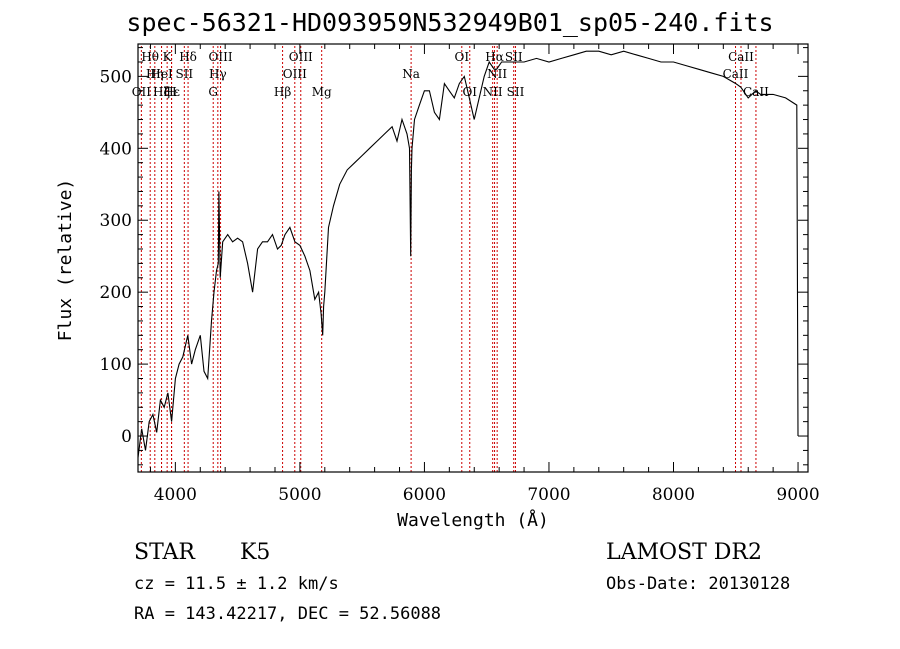 The width and height of the screenshot is (900, 649). What do you see at coordinates (155, 74) in the screenshot?
I see `line-marker-label: Hη` at bounding box center [155, 74].